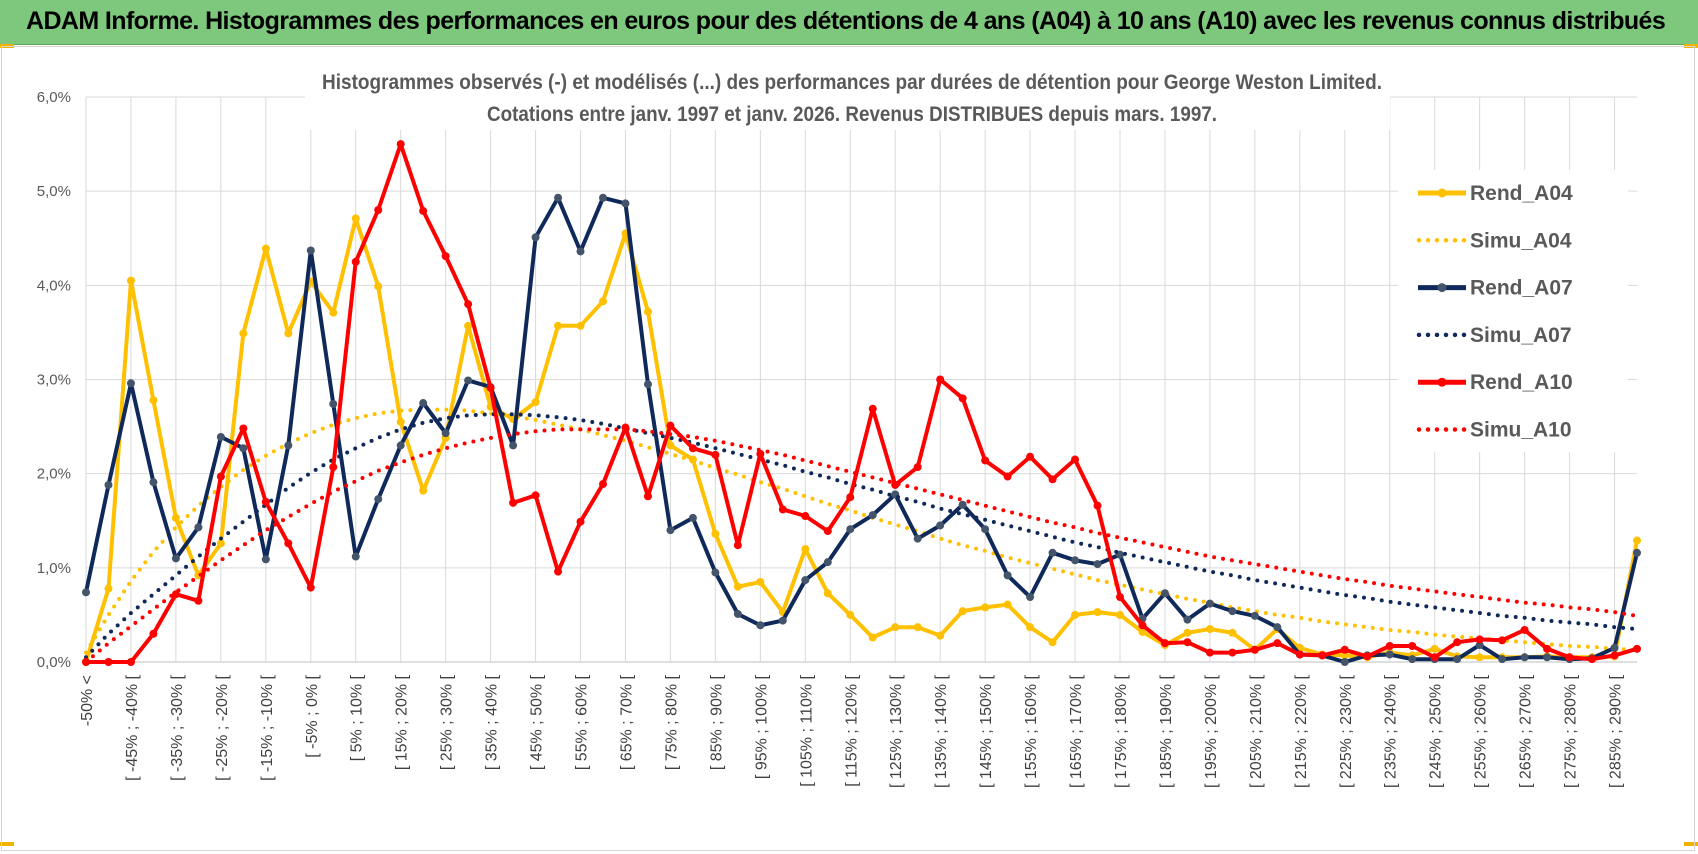 Image resolution: width=1698 pixels, height=854 pixels. I want to click on x-tick-label: [ 175% ; 180% [, so click(1121, 731).